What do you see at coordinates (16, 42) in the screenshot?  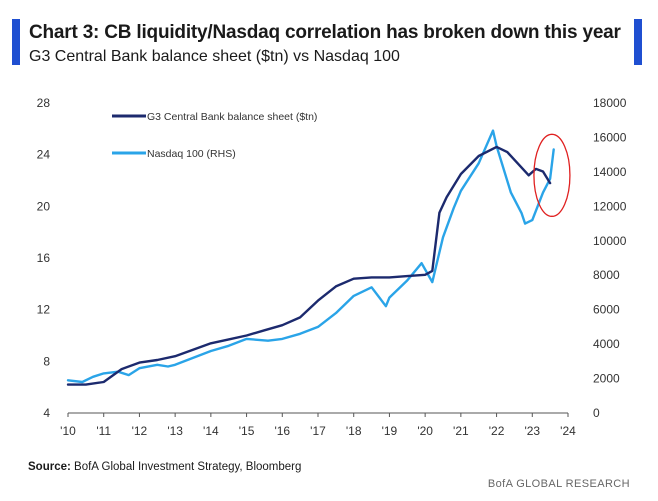 I see `left-accent-bar` at bounding box center [16, 42].